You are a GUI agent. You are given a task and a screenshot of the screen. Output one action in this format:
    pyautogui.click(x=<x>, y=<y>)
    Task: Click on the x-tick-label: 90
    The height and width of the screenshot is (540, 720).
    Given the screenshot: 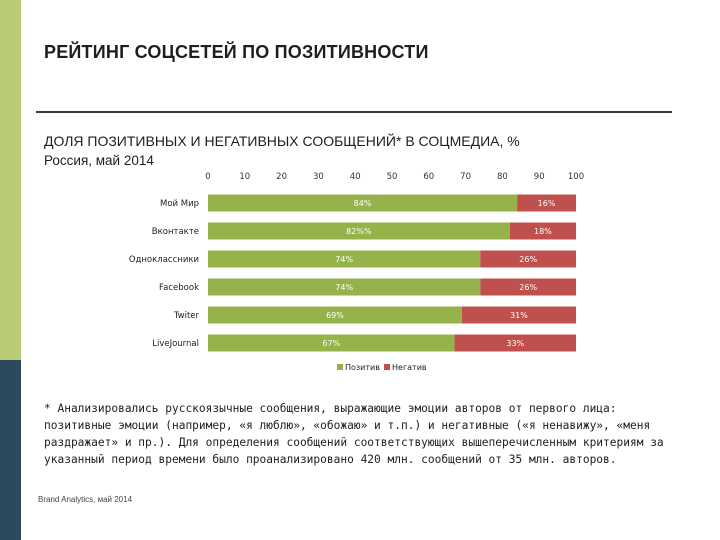 What is the action you would take?
    pyautogui.click(x=539, y=177)
    